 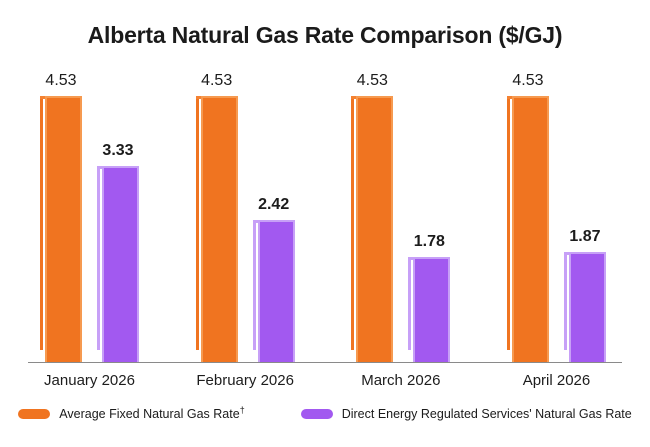 What do you see at coordinates (556, 216) in the screenshot?
I see `bar-group: 4.53 1.87` at bounding box center [556, 216].